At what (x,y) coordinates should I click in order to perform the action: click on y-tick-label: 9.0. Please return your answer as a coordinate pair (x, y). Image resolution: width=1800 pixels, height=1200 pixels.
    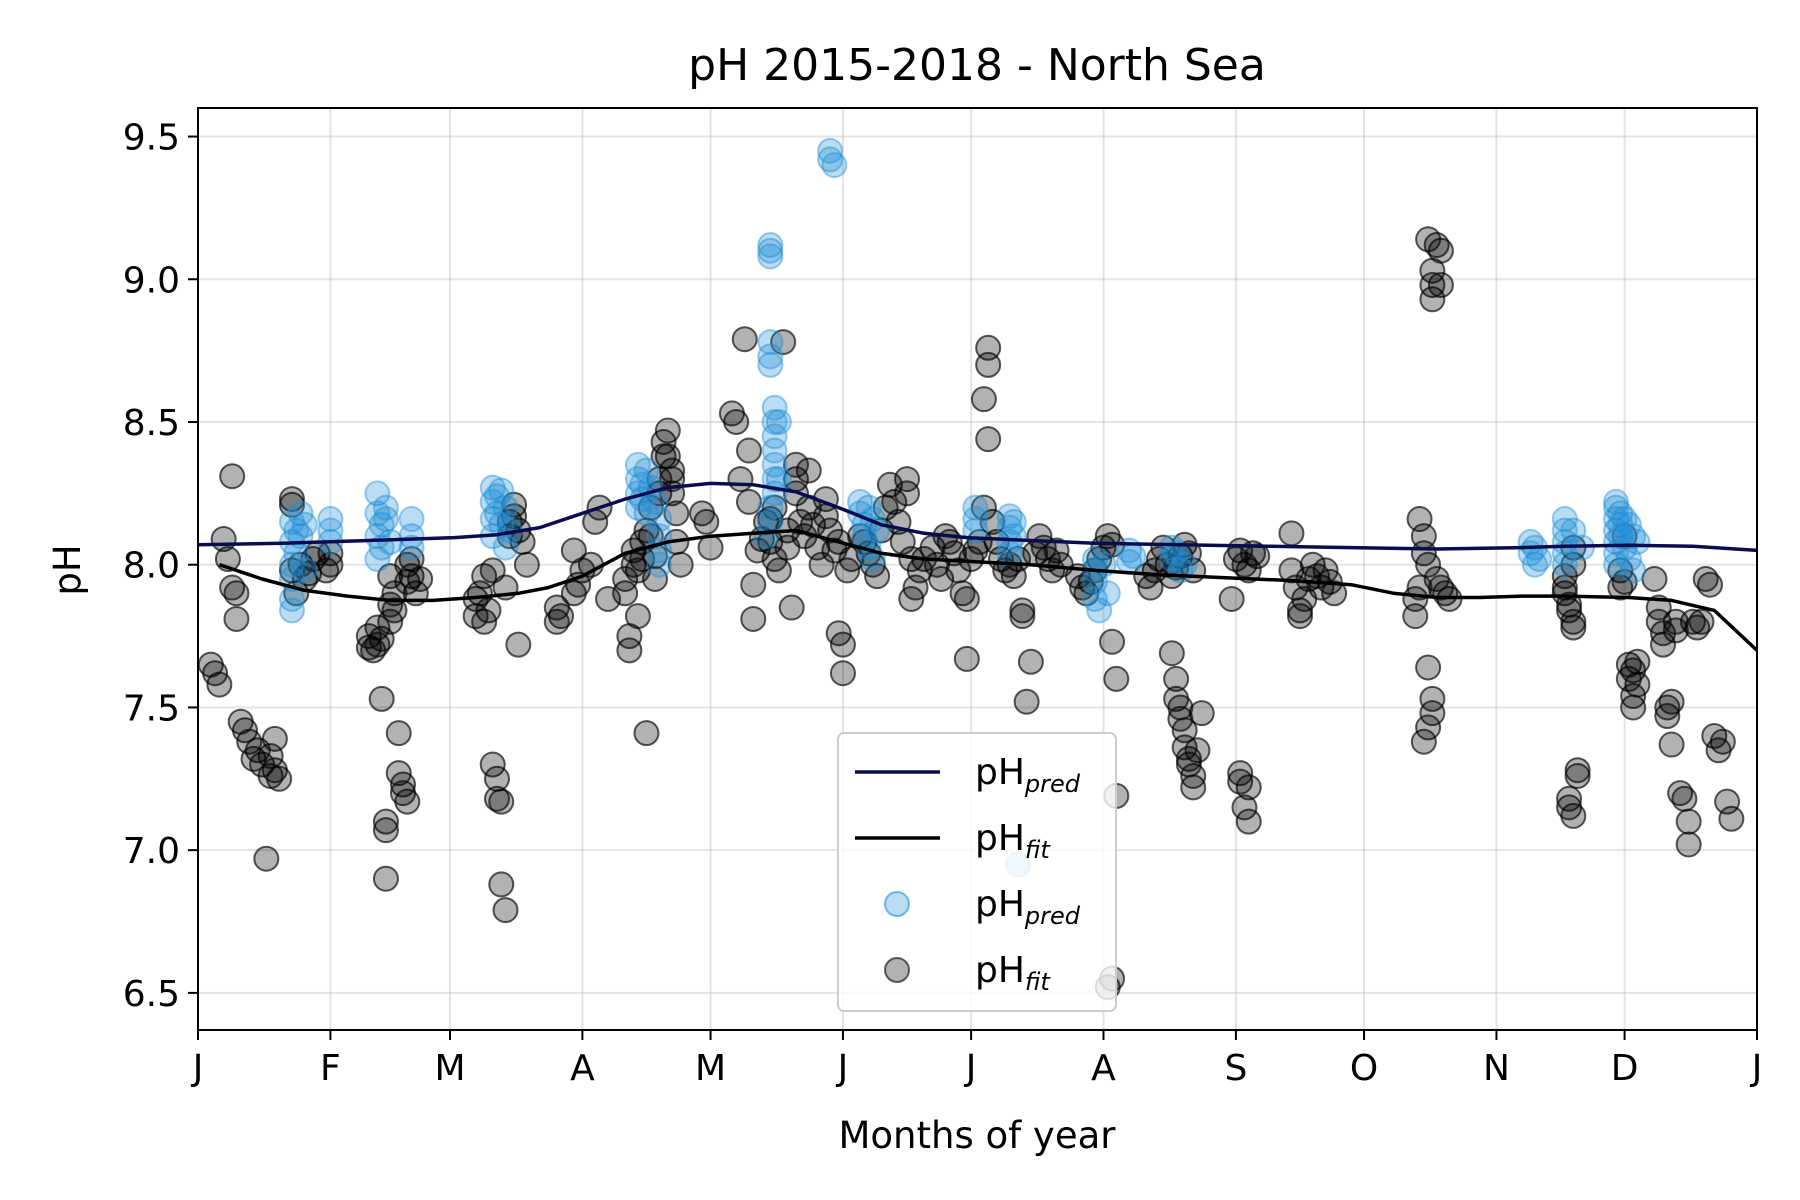
    Looking at the image, I should click on (151, 280).